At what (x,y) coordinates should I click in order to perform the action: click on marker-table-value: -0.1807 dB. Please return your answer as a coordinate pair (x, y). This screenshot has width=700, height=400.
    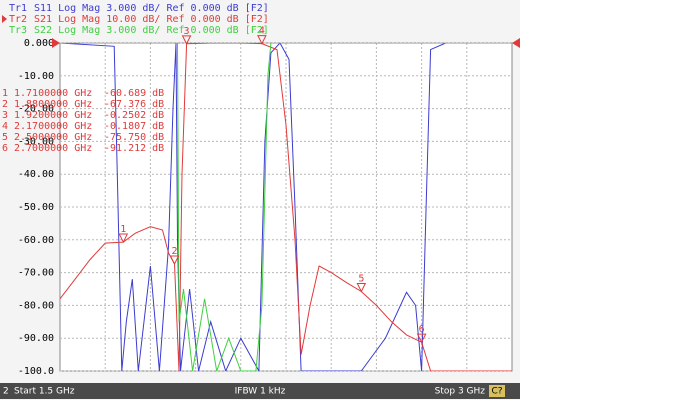
    Looking at the image, I should click on (134, 126).